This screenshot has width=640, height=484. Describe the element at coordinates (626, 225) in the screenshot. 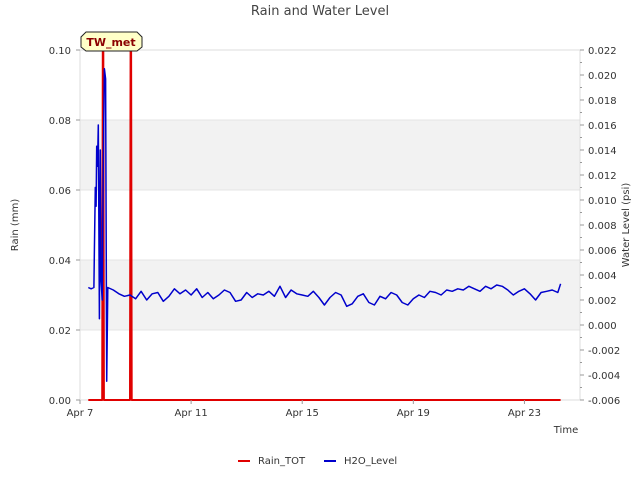

I see `y-right-label: Water Level (psi)` at that location.